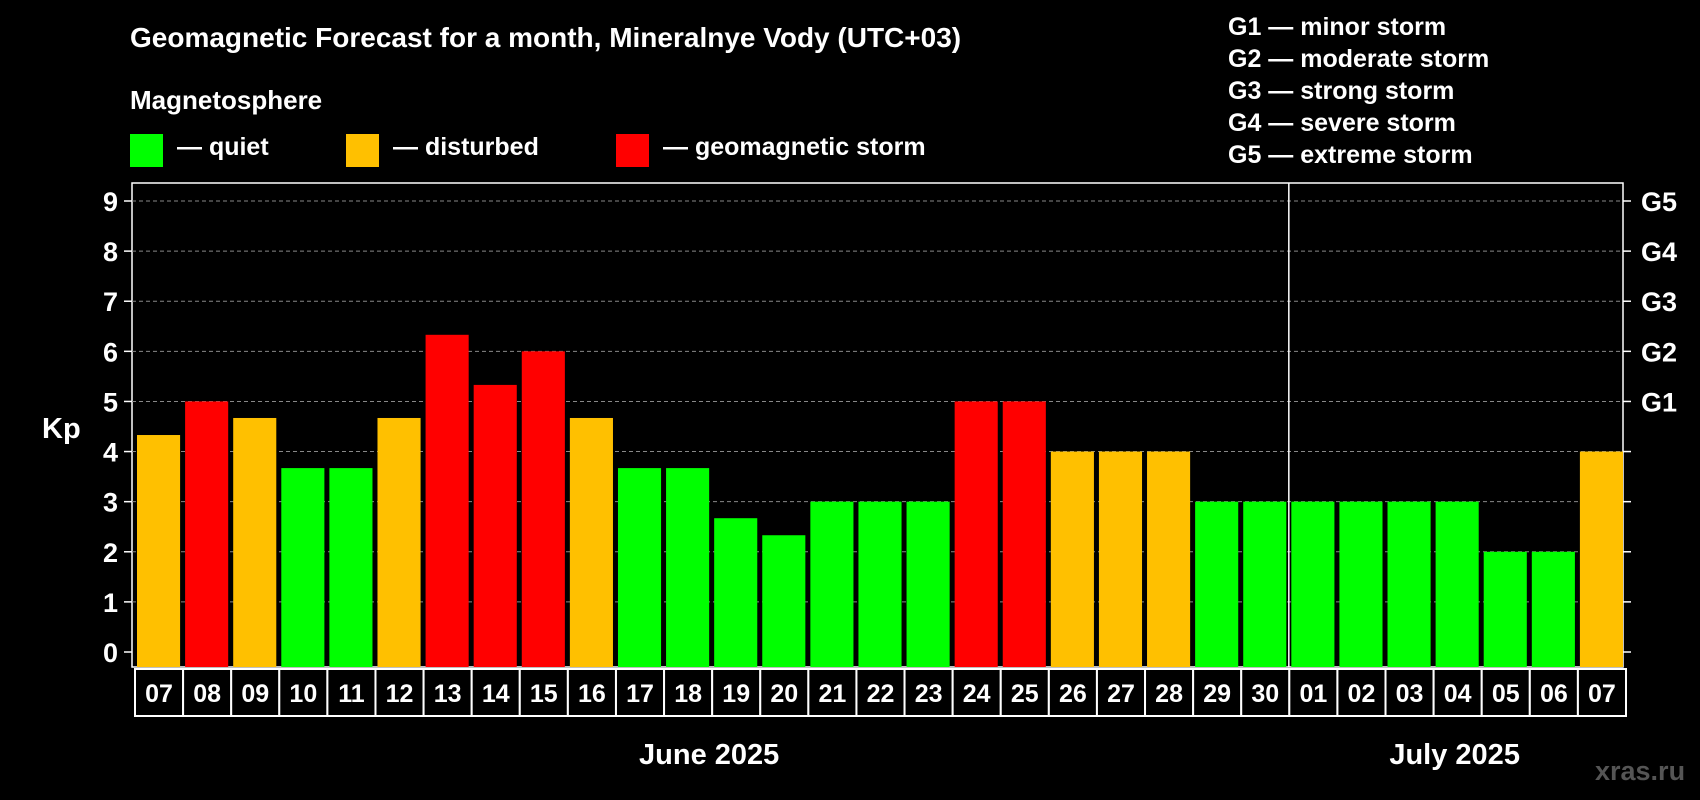 This screenshot has width=1700, height=800. What do you see at coordinates (929, 694) in the screenshot?
I see `date-label-16: 23` at bounding box center [929, 694].